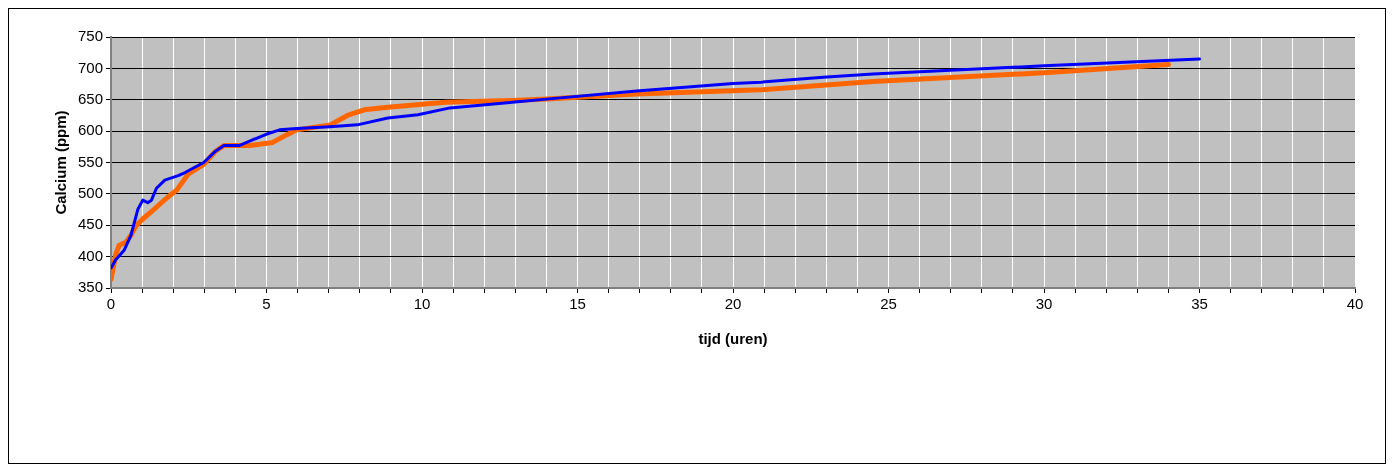  I want to click on y-axis-title: Calcium (ppm), so click(61, 162).